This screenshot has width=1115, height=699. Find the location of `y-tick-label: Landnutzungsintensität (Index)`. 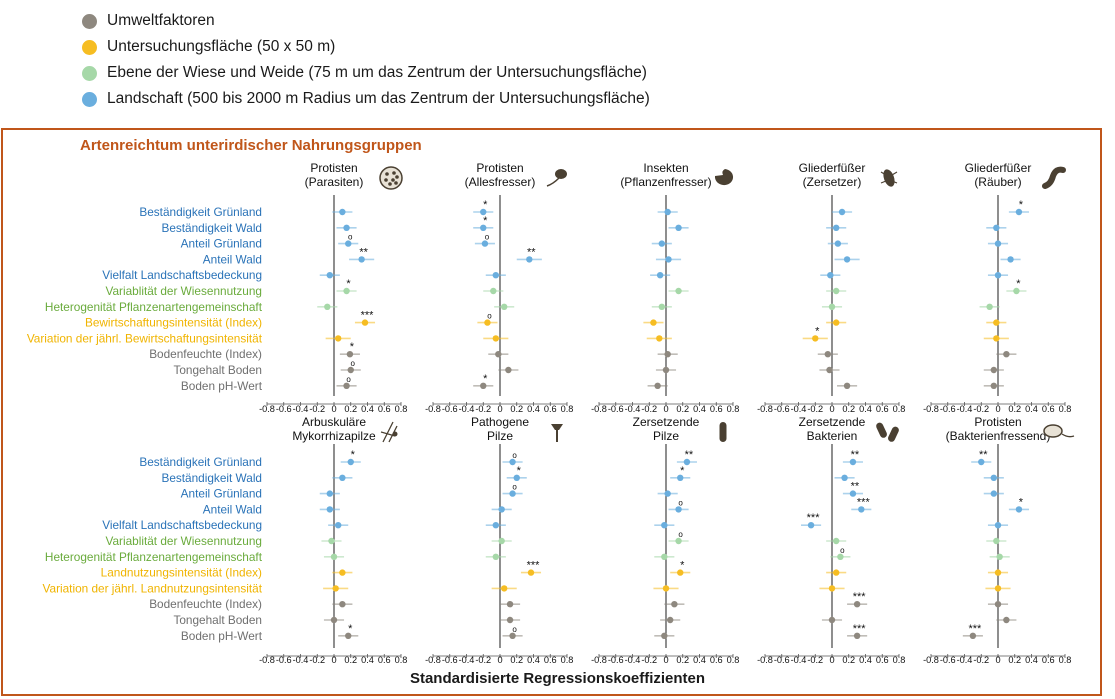

y-tick-label: Landnutzungsintensität (Index) is located at coordinates (181, 573).